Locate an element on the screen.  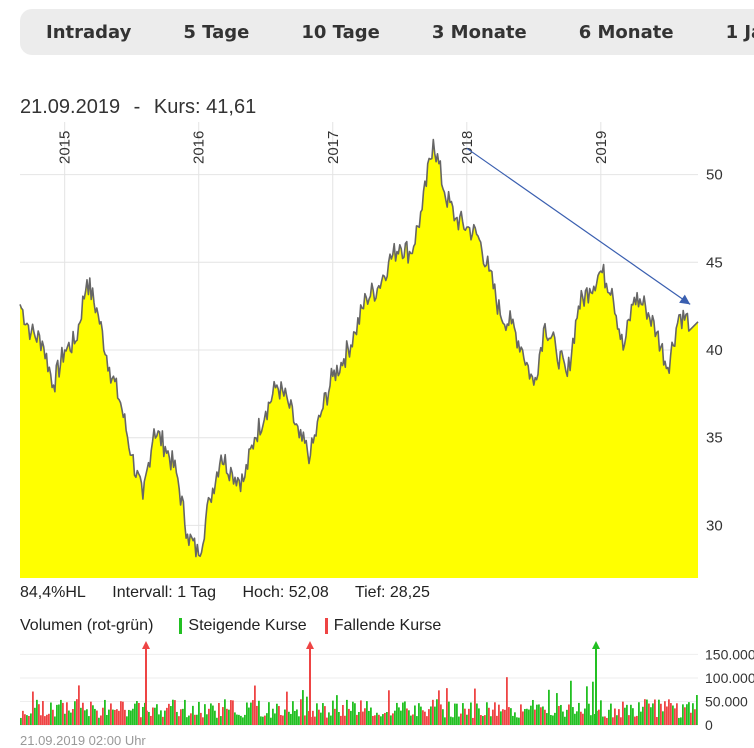
tab-3-monate: 3 Monate is located at coordinates (479, 32).